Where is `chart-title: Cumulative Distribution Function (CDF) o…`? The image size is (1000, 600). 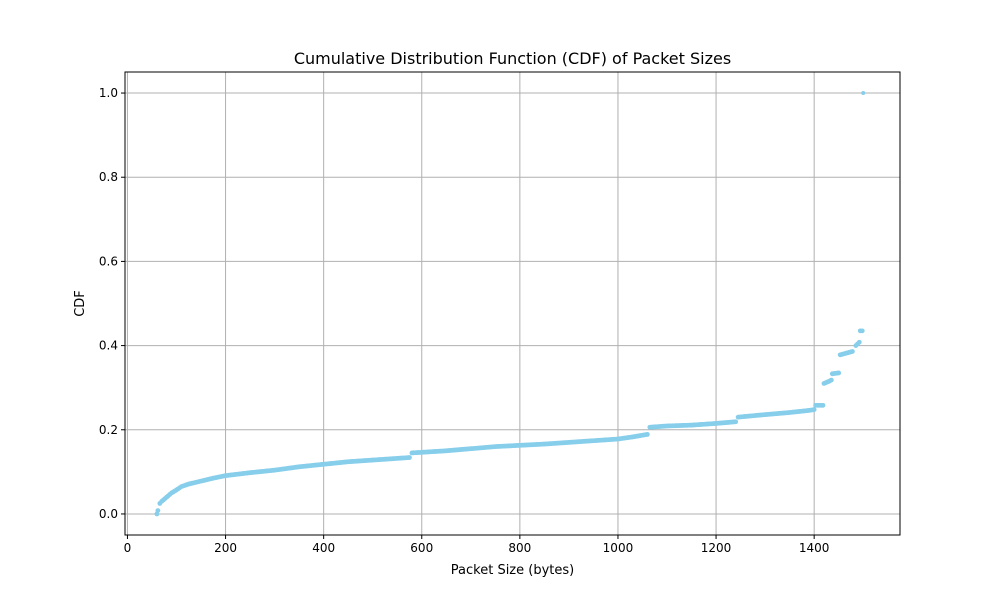 chart-title: Cumulative Distribution Function (CDF) o… is located at coordinates (512, 58).